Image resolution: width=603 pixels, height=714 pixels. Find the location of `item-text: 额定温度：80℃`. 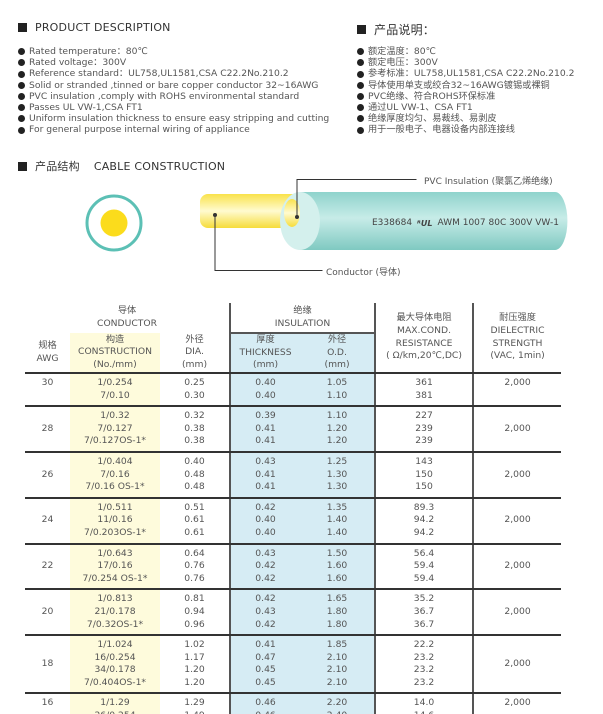

item-text: 额定温度：80℃ is located at coordinates (402, 51).